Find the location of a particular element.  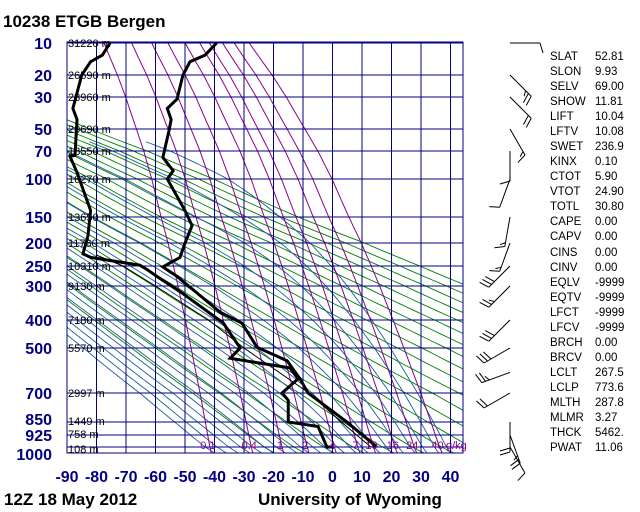

index-row-swet: SWET 236.9 is located at coordinates (587, 147).